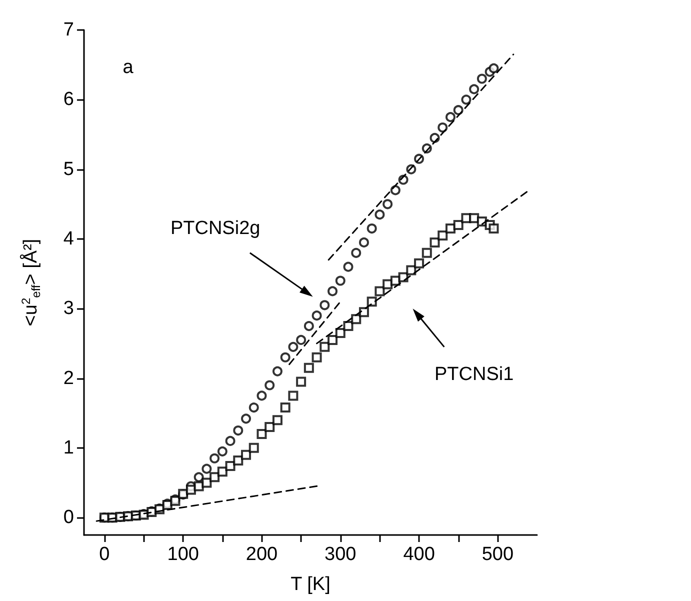 Image resolution: width=691 pixels, height=601 pixels. Describe the element at coordinates (340, 554) in the screenshot. I see `x-tick-label: 300` at that location.